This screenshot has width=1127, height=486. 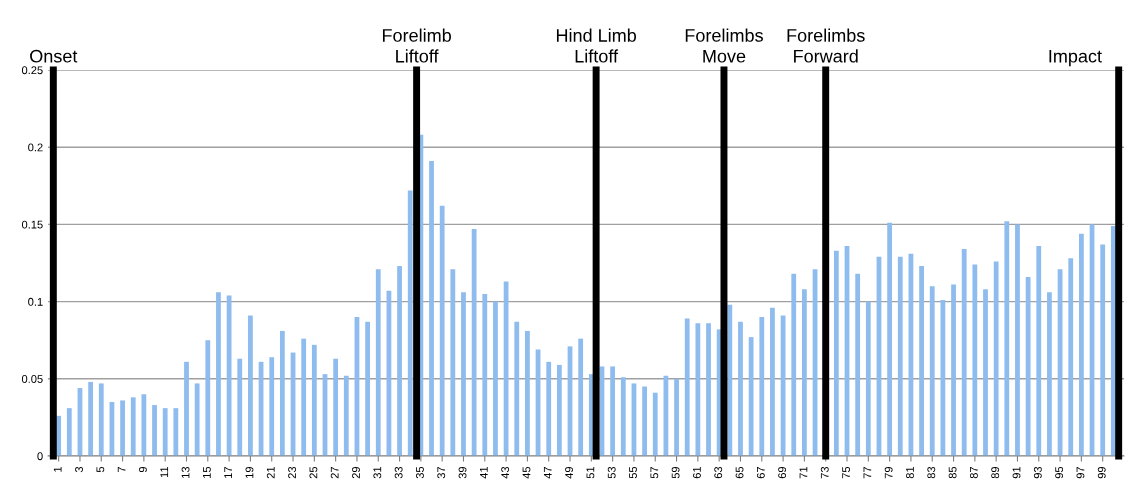 What do you see at coordinates (952, 472) in the screenshot?
I see `x-tick-label: 85` at bounding box center [952, 472].